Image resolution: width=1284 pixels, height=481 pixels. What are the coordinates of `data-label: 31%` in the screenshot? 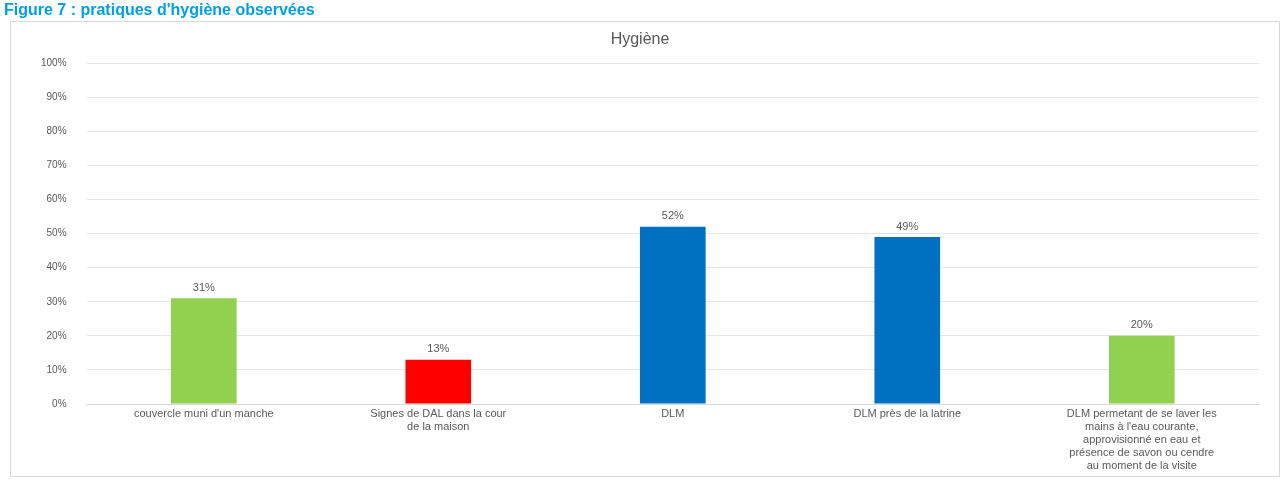 It's located at (204, 286).